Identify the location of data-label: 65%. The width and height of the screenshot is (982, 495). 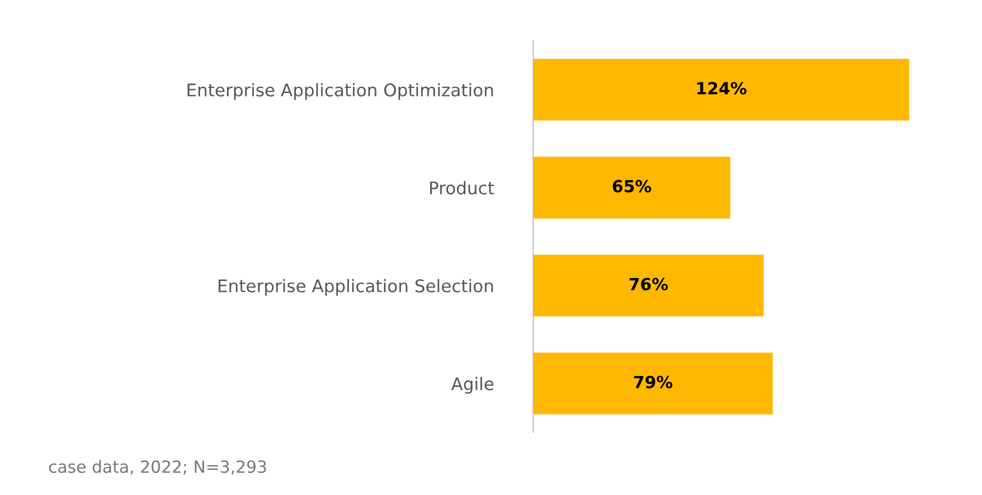
(632, 186).